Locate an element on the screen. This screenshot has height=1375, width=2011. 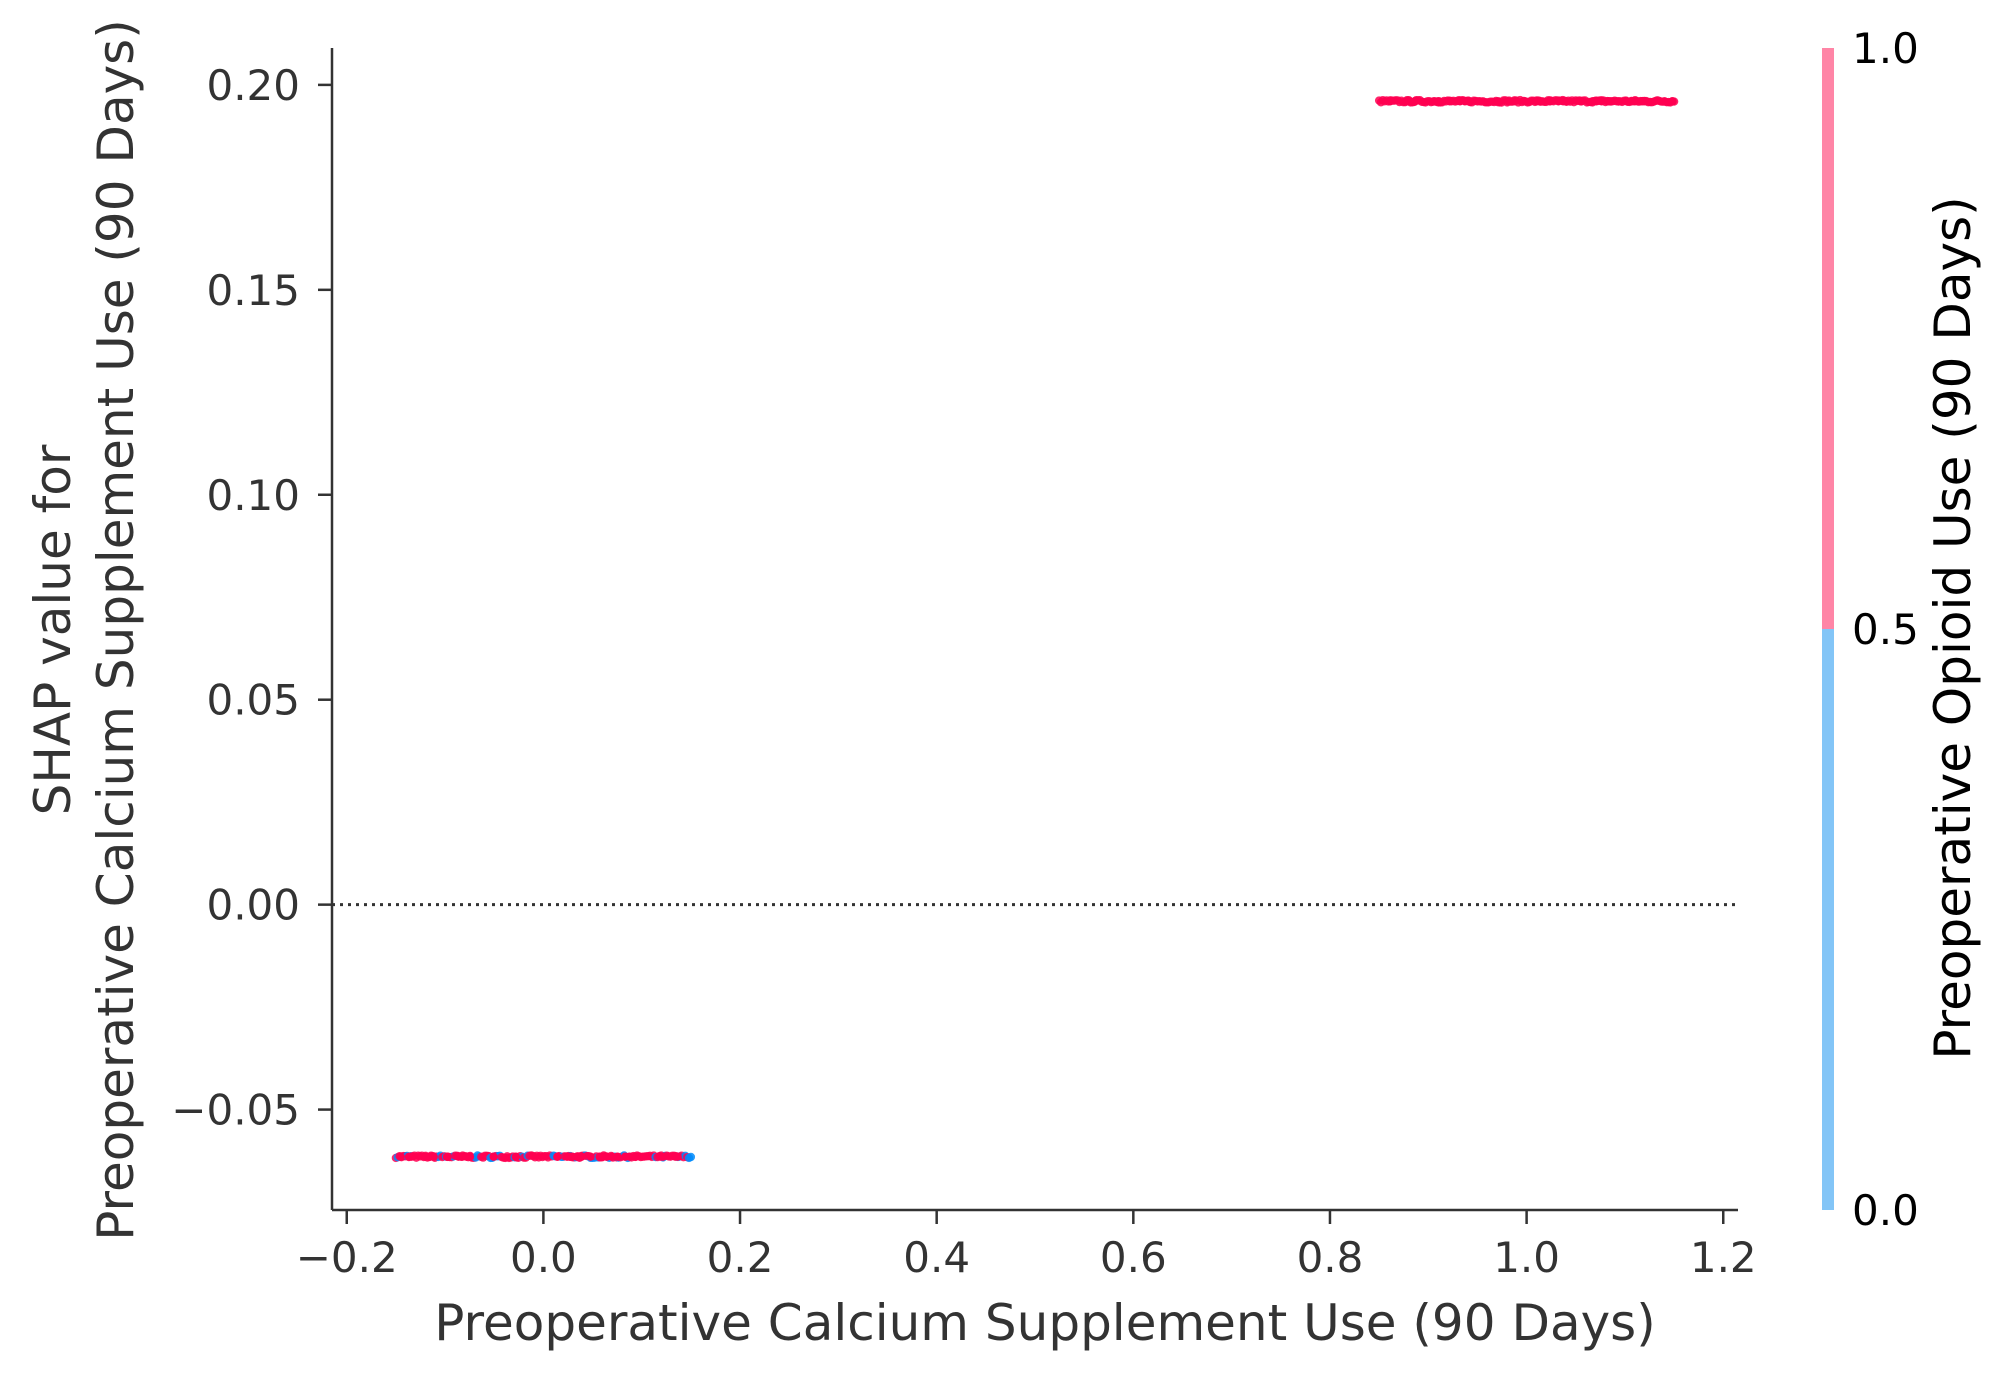
x-tick-label: 0.0 is located at coordinates (543, 1257).